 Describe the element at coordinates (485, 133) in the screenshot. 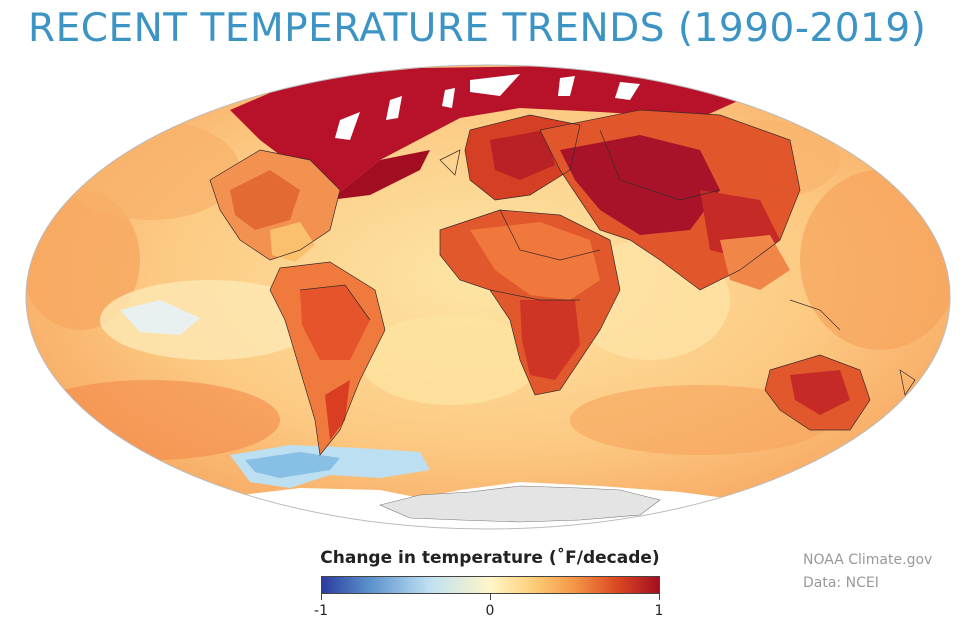

I see `arctic-warming-band` at that location.